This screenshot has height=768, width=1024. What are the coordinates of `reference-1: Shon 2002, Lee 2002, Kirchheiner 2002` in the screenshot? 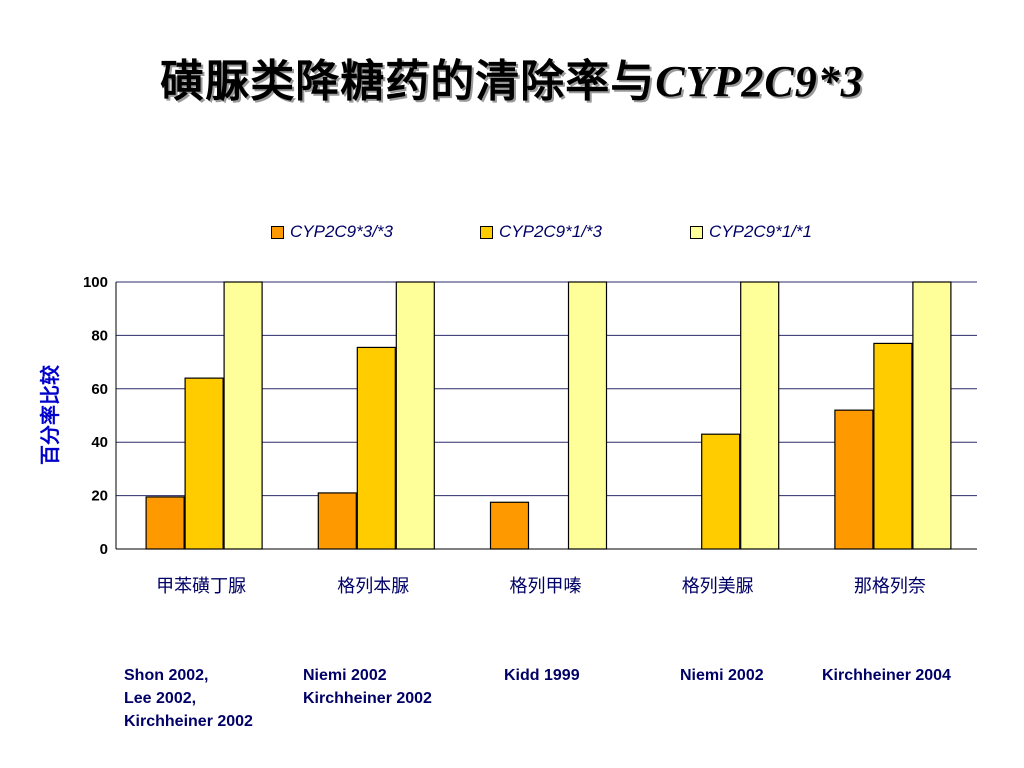 It's located at (188, 698).